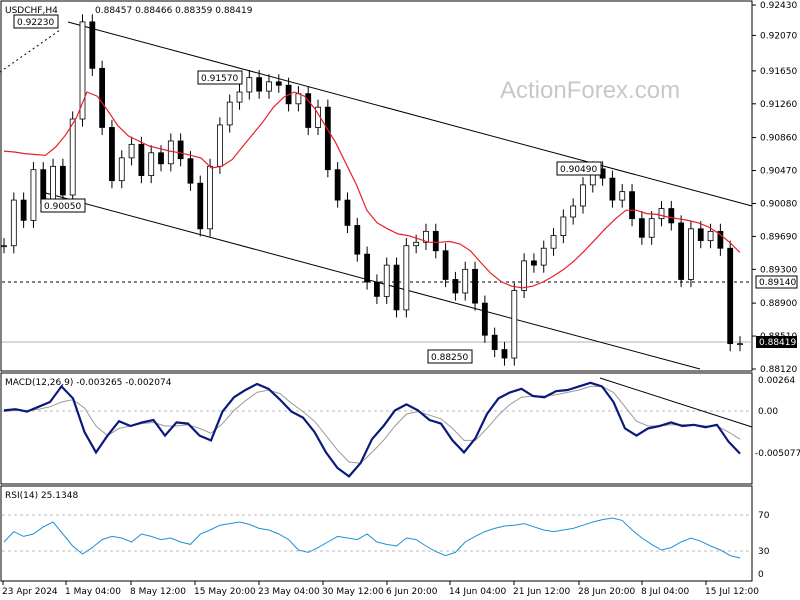 Image resolution: width=800 pixels, height=600 pixels. Describe the element at coordinates (93, 592) in the screenshot. I see `x-tick-label: 1 May 04:00` at that location.